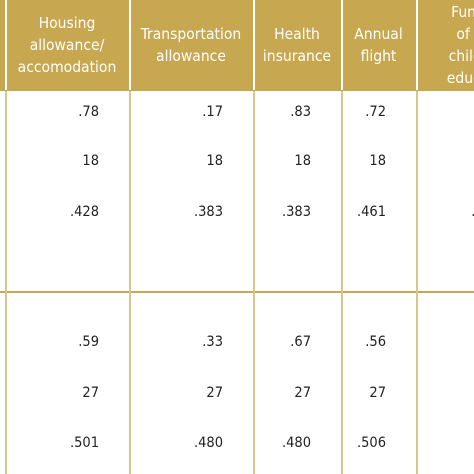 This screenshot has height=474, width=474. Describe the element at coordinates (375, 342) in the screenshot. I see `table-cell: .56` at that location.